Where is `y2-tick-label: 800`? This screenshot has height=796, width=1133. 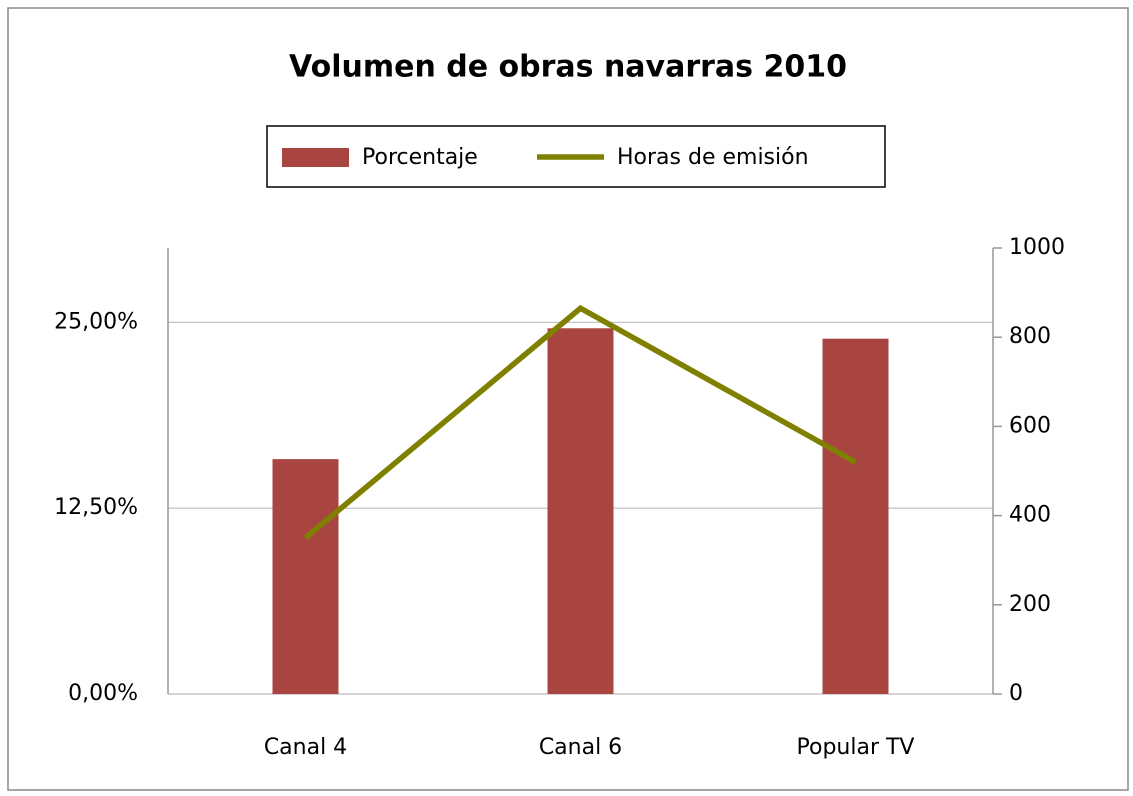
y2-tick-label: 800 is located at coordinates (1030, 336).